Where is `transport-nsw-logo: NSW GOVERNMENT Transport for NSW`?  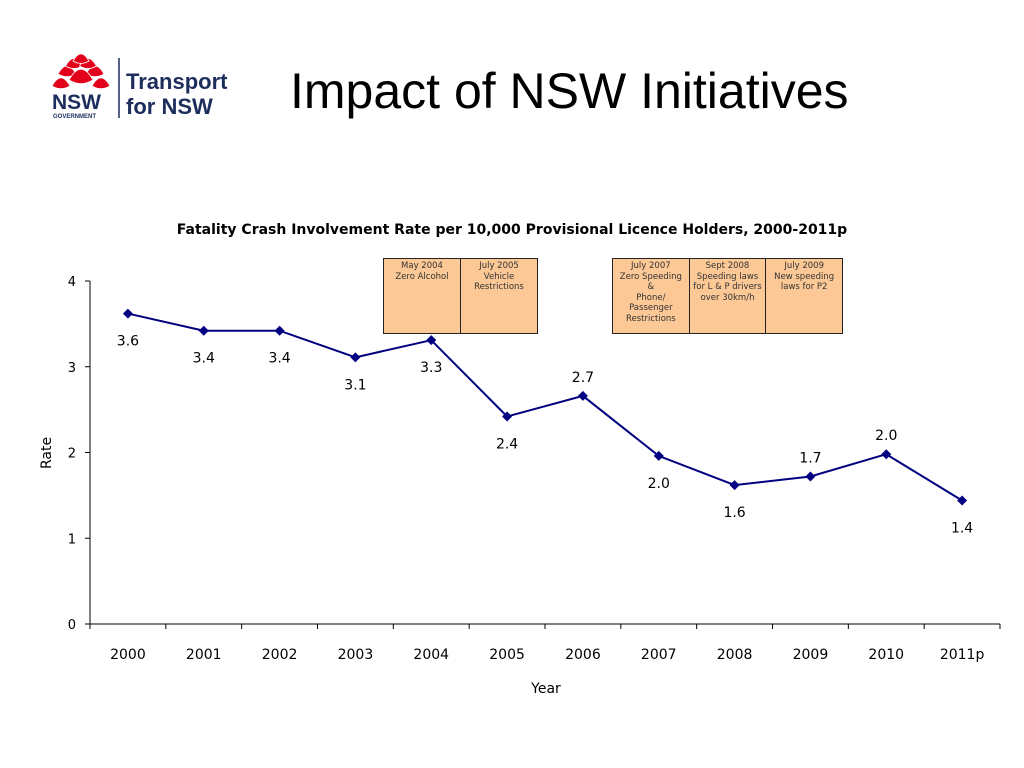 transport-nsw-logo: NSW GOVERNMENT Transport for NSW is located at coordinates (139, 86).